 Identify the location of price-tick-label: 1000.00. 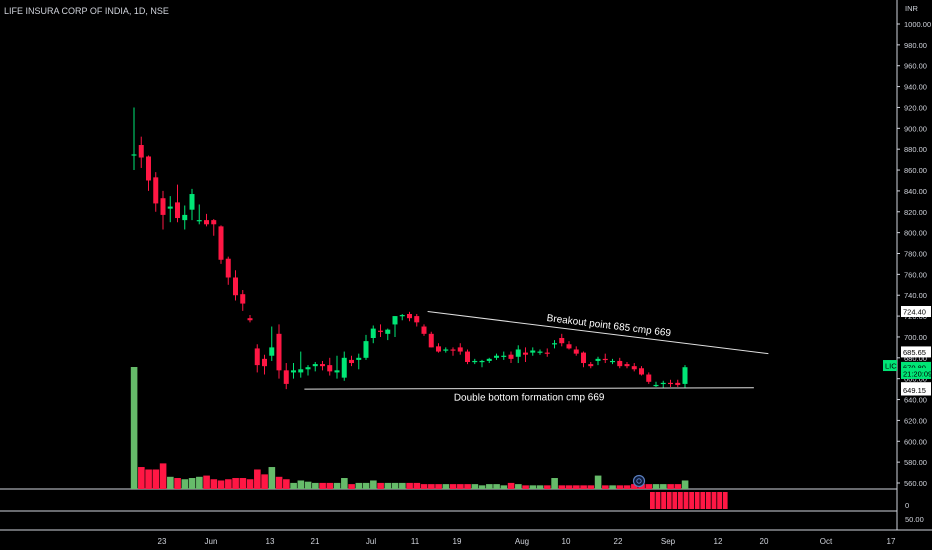
(917, 24).